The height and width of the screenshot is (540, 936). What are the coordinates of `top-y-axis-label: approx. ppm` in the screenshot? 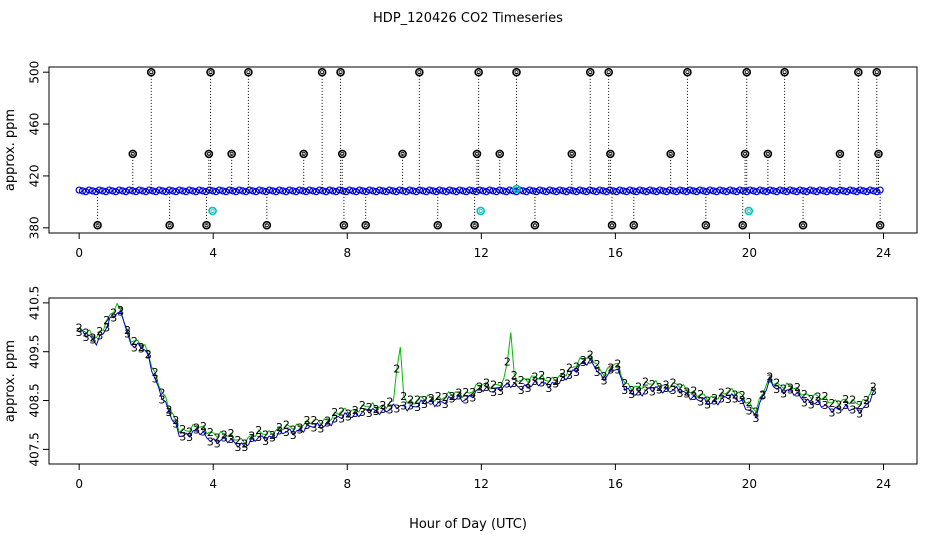 It's located at (10, 150).